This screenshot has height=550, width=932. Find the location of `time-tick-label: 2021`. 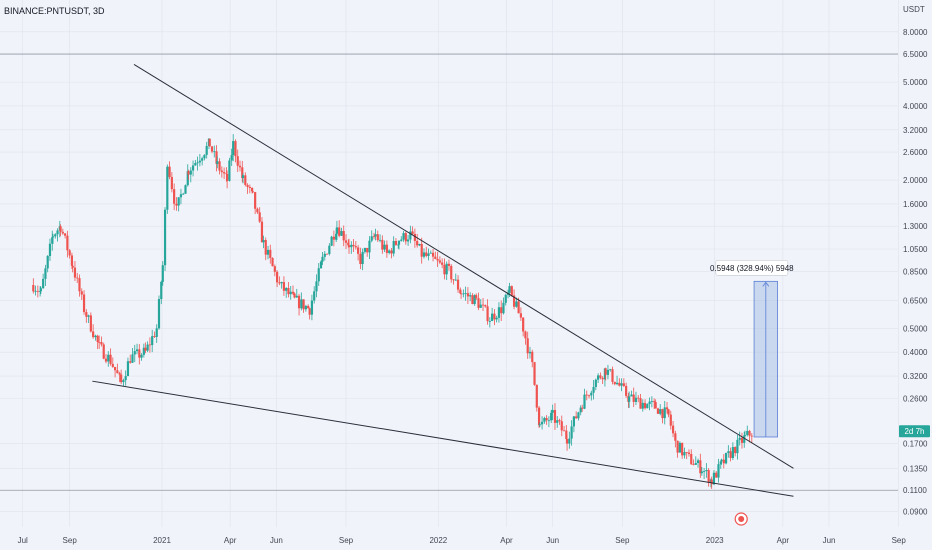

time-tick-label: 2021 is located at coordinates (162, 540).